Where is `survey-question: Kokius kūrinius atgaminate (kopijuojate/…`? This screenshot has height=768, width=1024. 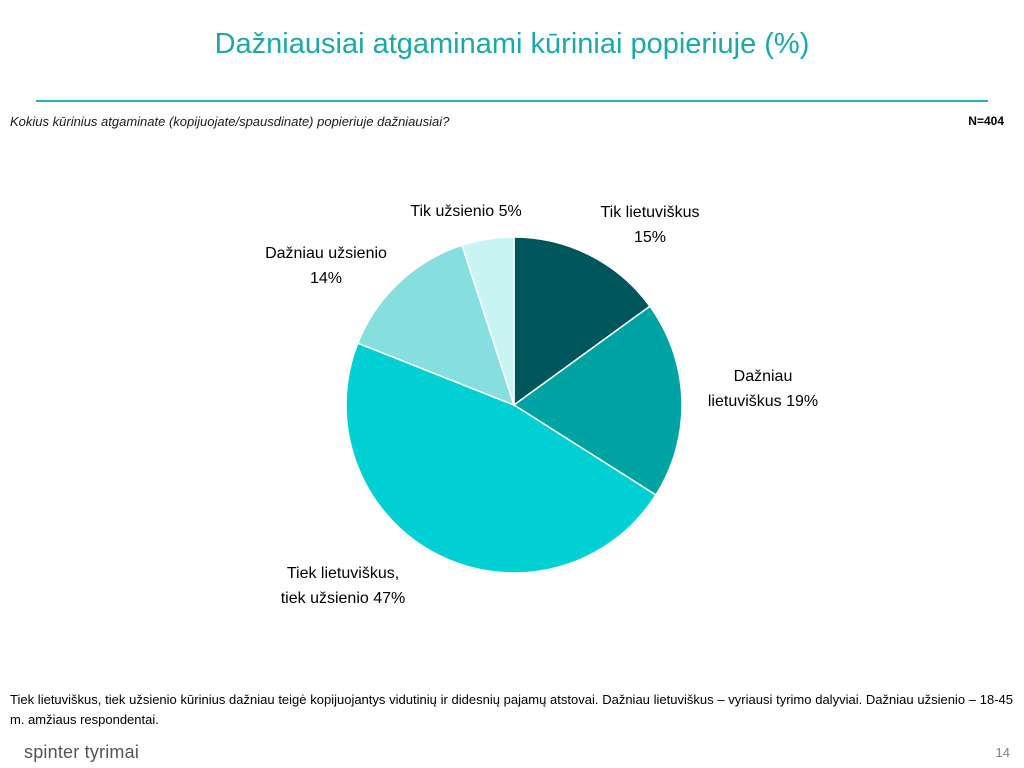 survey-question: Kokius kūrinius atgaminate (kopijuojate/… is located at coordinates (230, 121).